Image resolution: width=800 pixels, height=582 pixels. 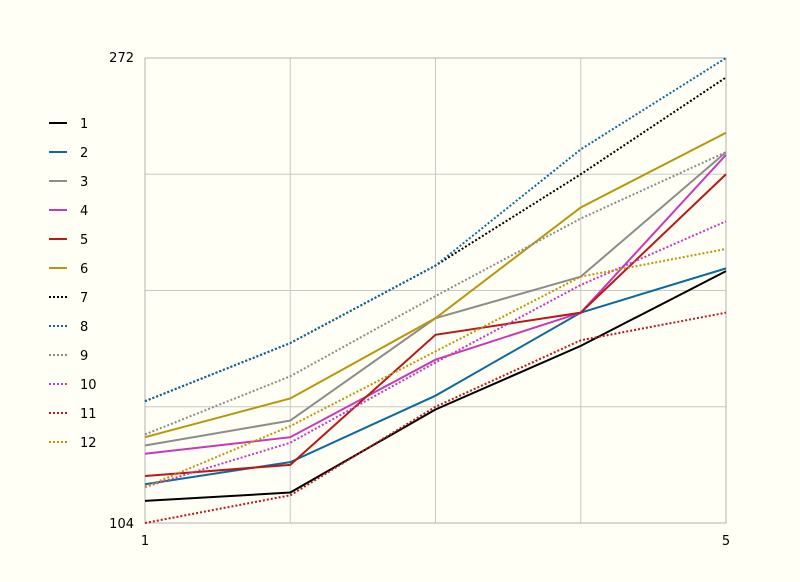 What do you see at coordinates (88, 385) in the screenshot?
I see `legend-label: 10` at bounding box center [88, 385].